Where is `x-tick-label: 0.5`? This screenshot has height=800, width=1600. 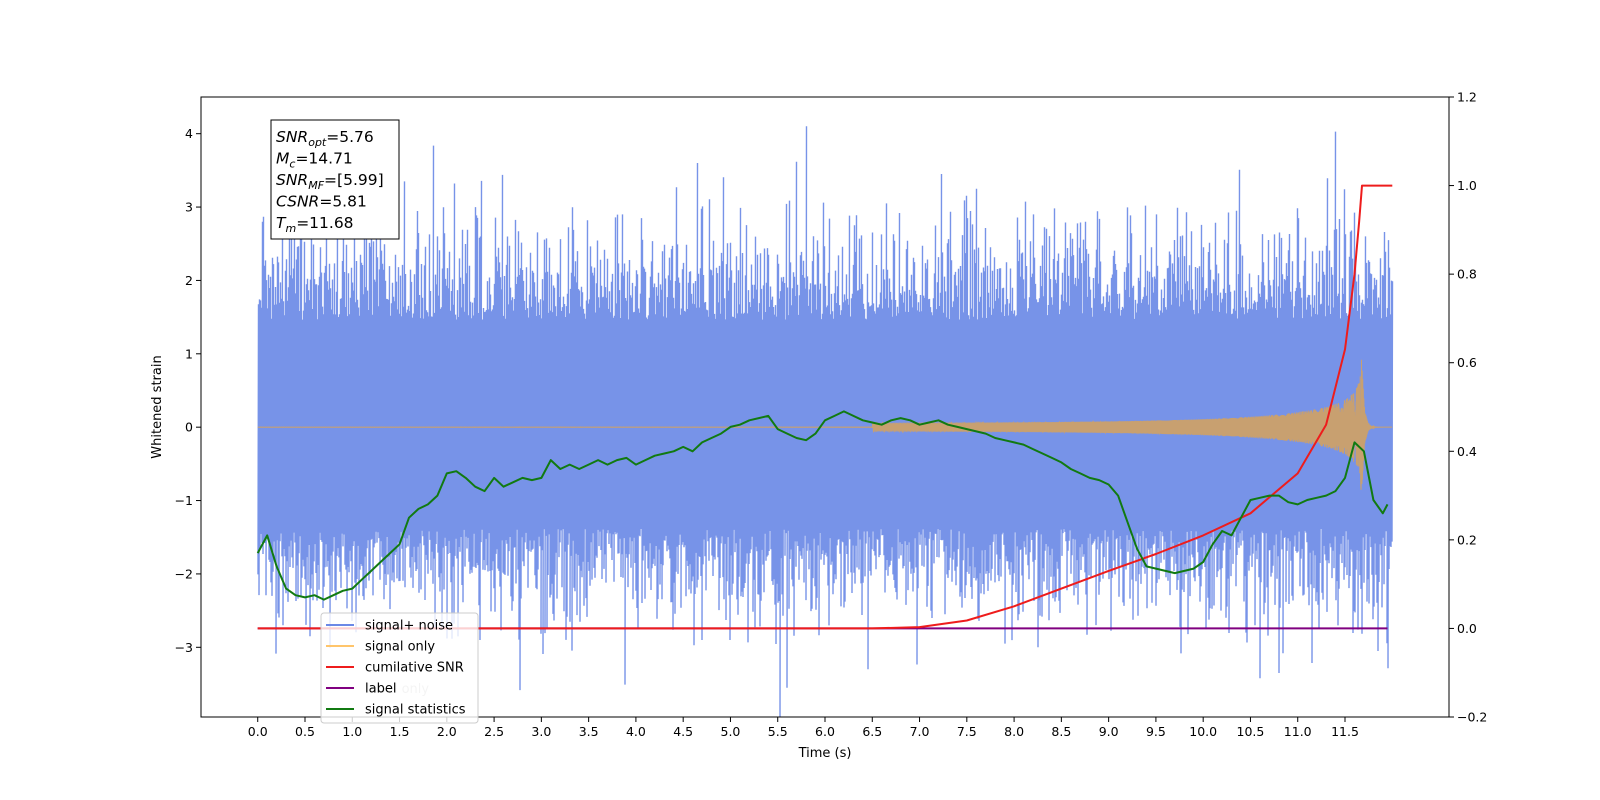
x-tick-label: 0.5 is located at coordinates (305, 731).